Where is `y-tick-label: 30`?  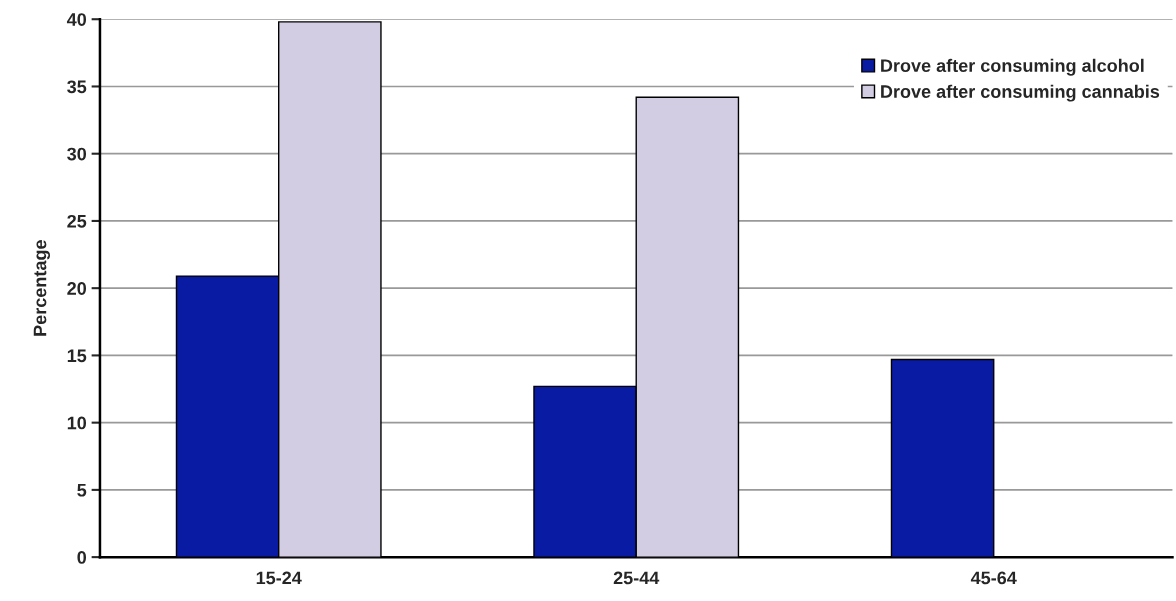 y-tick-label: 30 is located at coordinates (77, 154).